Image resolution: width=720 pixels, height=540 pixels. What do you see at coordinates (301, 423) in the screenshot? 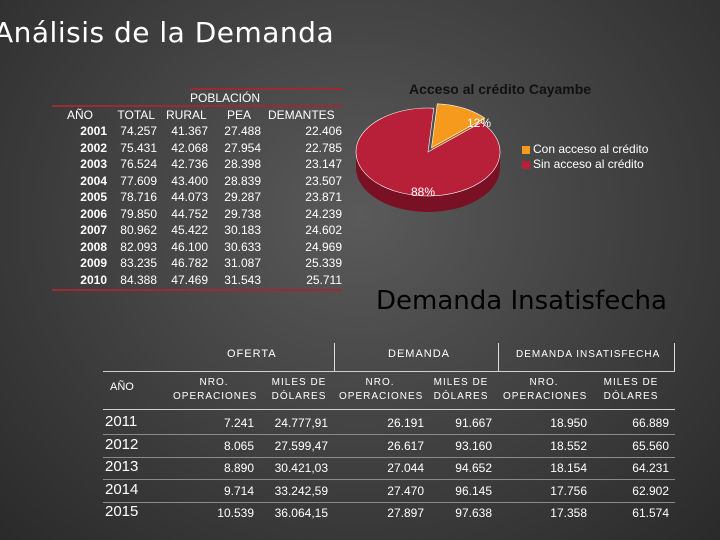
I see `cell-oferta-usd: 24.777,91` at bounding box center [301, 423].